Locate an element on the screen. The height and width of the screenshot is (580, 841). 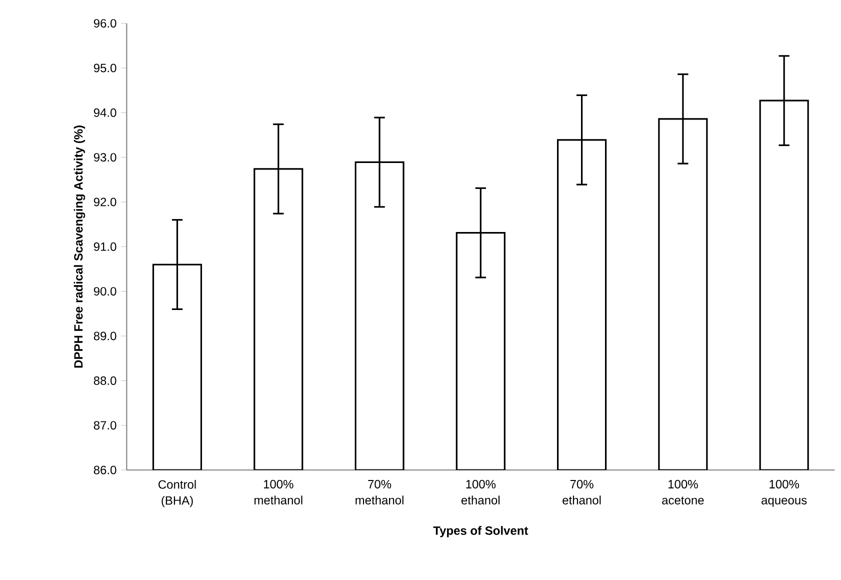
y-axis-title: DPPH Free radical Scavenging Activity (%) is located at coordinates (80, 247).